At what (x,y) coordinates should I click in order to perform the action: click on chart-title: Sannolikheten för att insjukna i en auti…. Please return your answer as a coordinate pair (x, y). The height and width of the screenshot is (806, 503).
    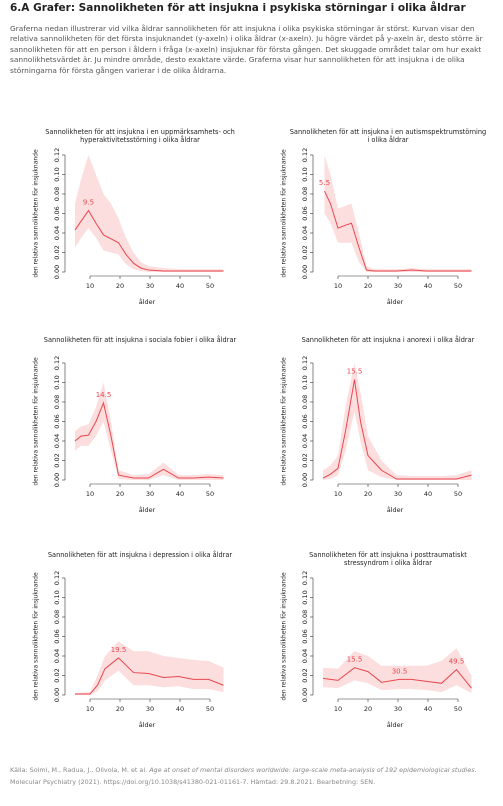
    Looking at the image, I should click on (388, 136).